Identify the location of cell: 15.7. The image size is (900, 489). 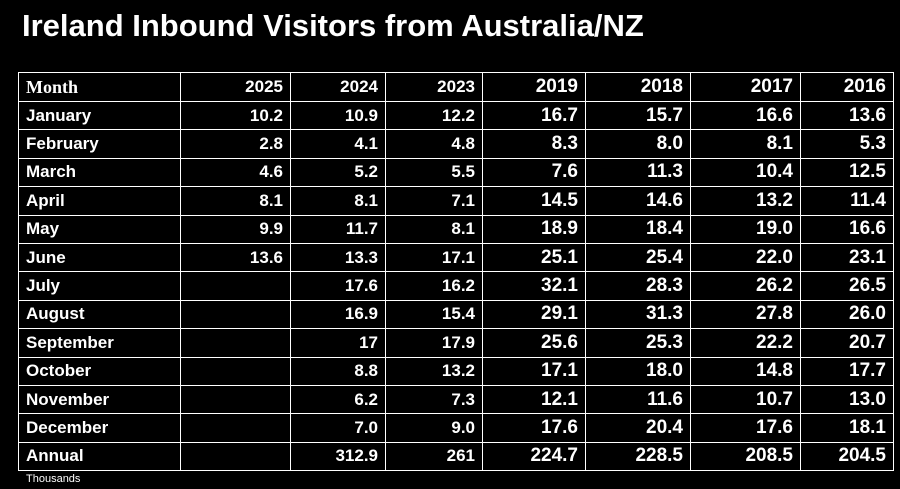
(638, 115).